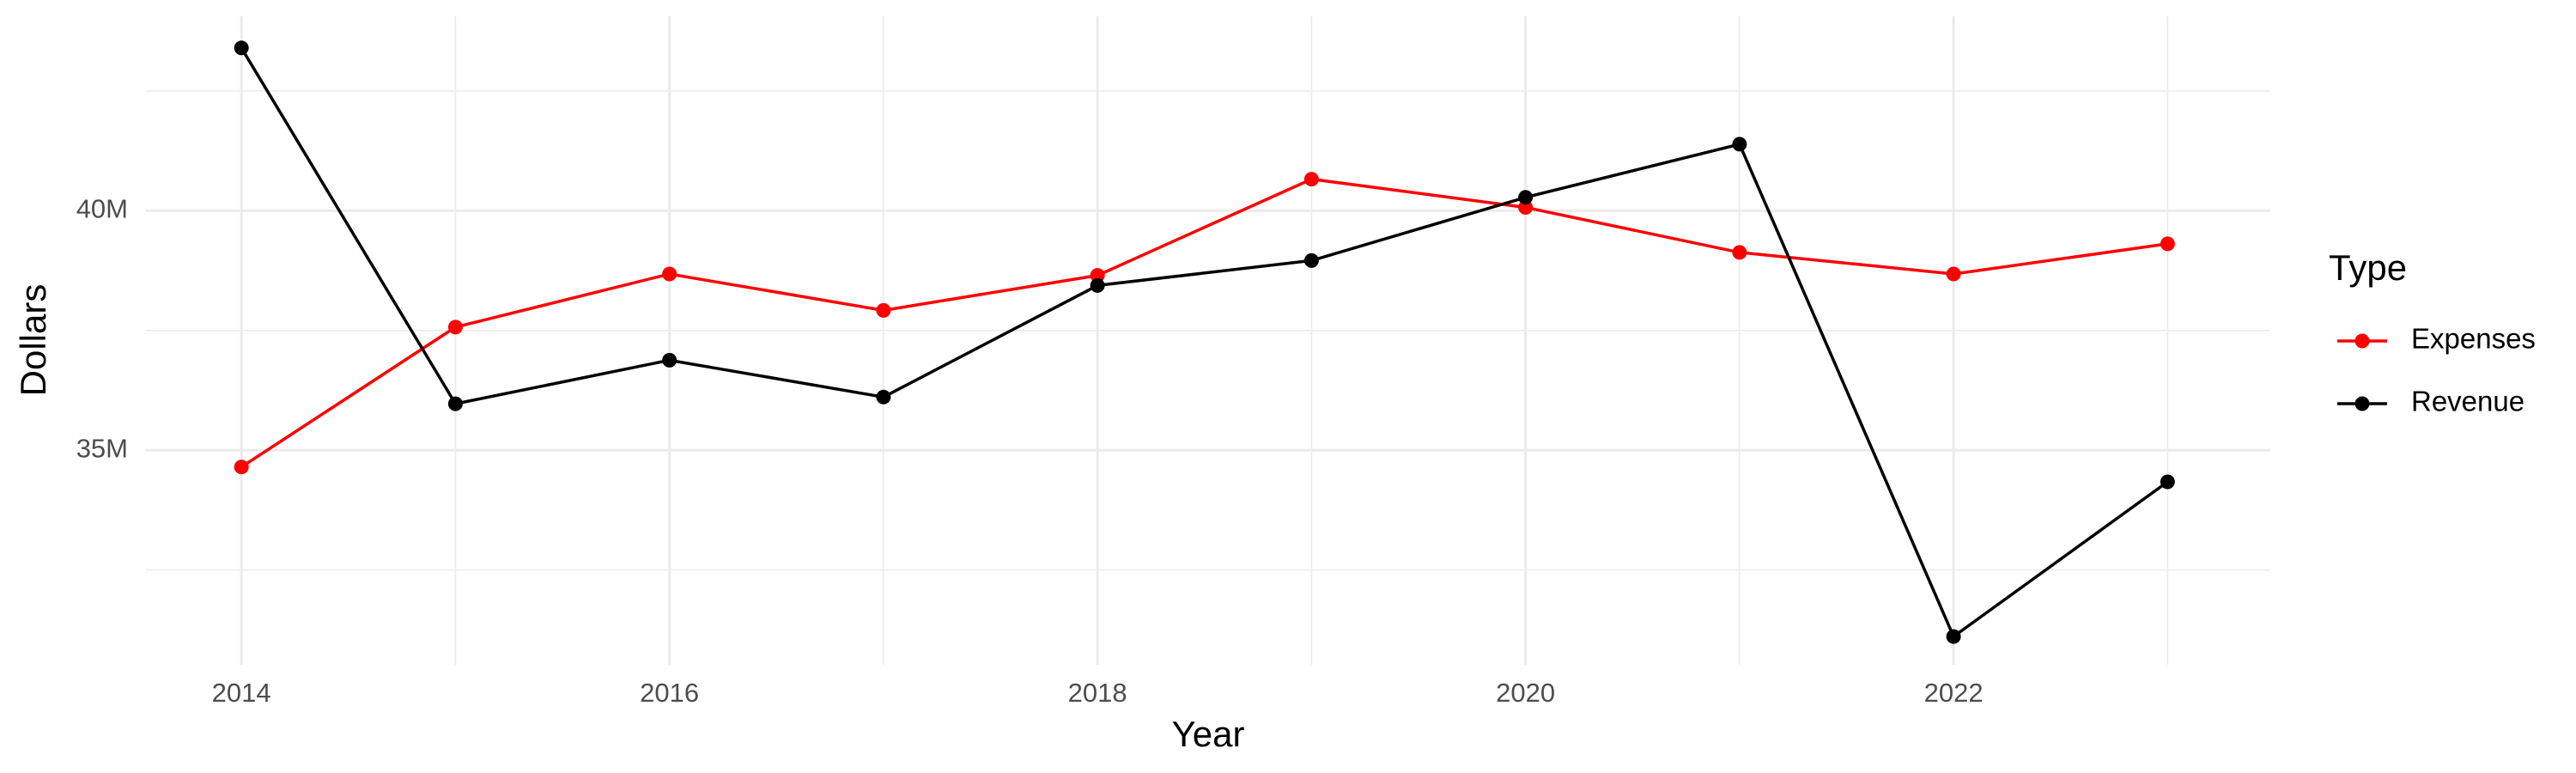 This screenshot has width=2576, height=773. What do you see at coordinates (102, 209) in the screenshot?
I see `y-tick-label: 40M` at bounding box center [102, 209].